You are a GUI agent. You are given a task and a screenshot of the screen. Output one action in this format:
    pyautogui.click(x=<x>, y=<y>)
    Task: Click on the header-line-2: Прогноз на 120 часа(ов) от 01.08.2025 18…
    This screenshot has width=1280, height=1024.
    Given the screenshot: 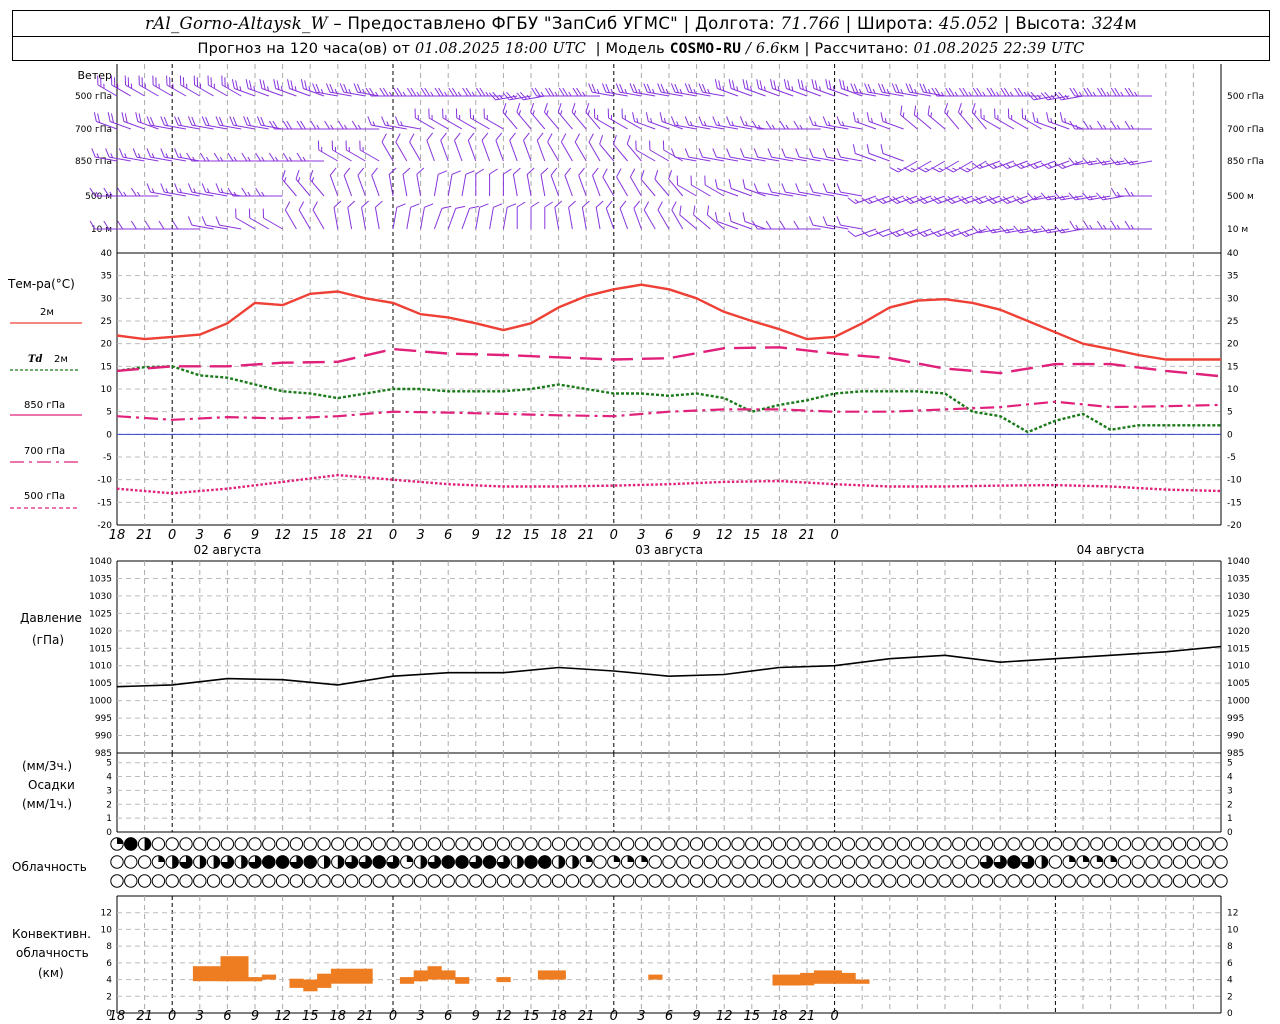 What is the action you would take?
    pyautogui.click(x=641, y=48)
    